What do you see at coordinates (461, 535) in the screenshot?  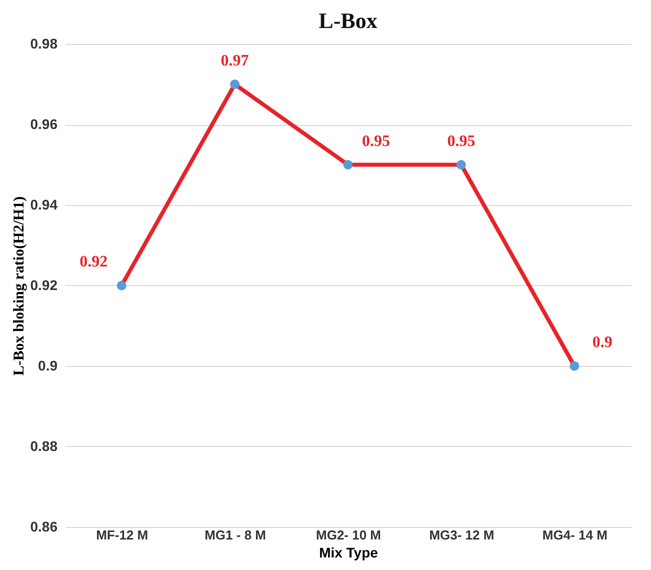 I see `x-tick-label: MG3- 12 M` at bounding box center [461, 535].